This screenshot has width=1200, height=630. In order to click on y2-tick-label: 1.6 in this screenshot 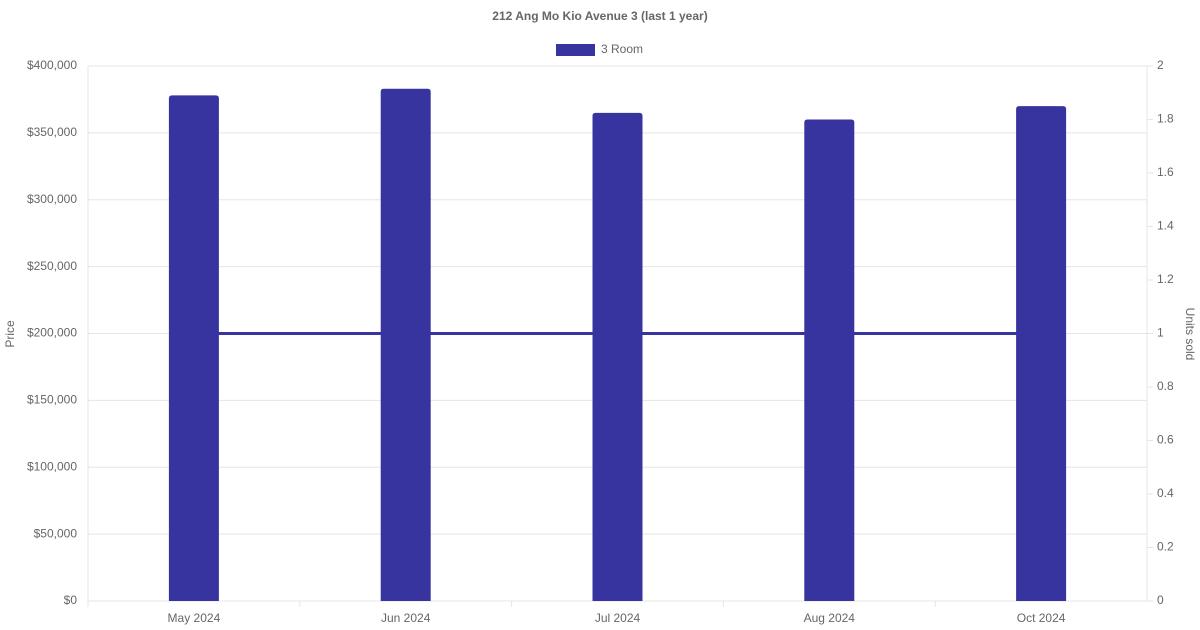, I will do `click(1165, 172)`.